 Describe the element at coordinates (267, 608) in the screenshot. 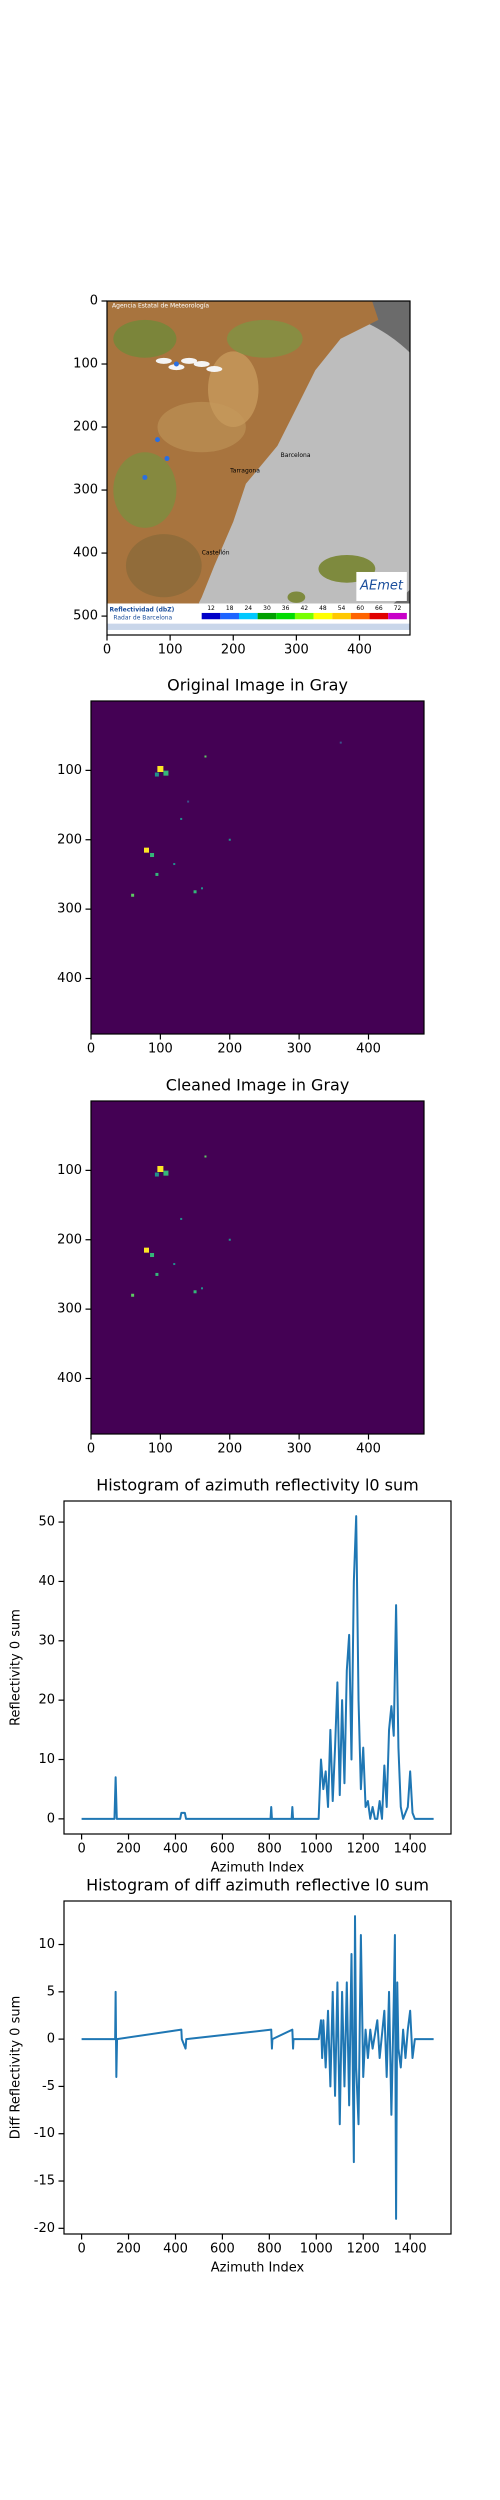

I see `colorbar-label: 30` at that location.